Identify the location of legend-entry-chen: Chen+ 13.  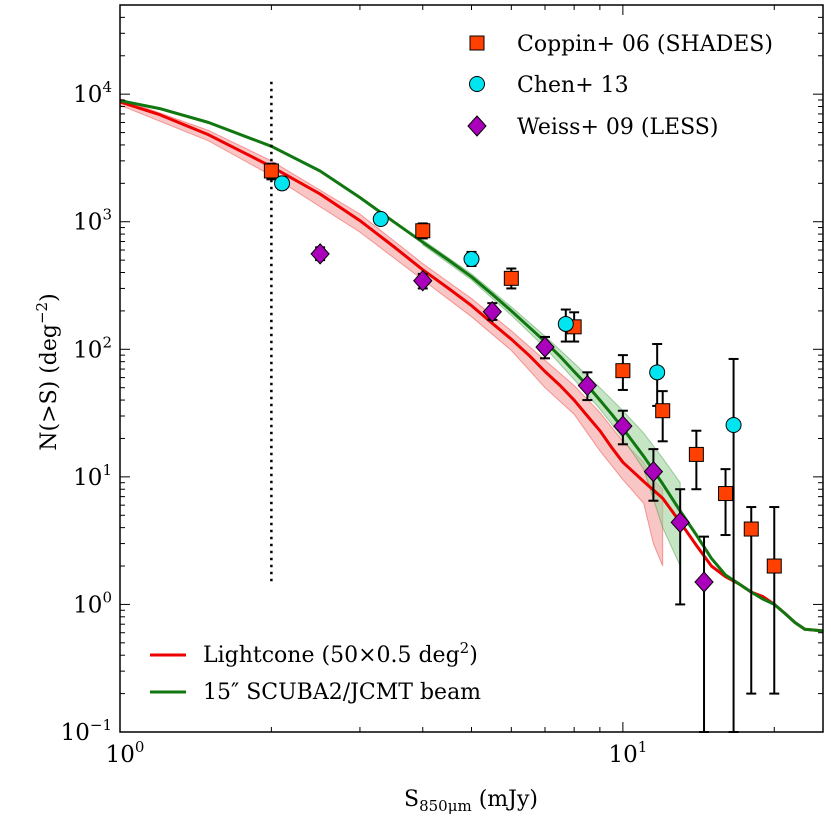
(549, 85).